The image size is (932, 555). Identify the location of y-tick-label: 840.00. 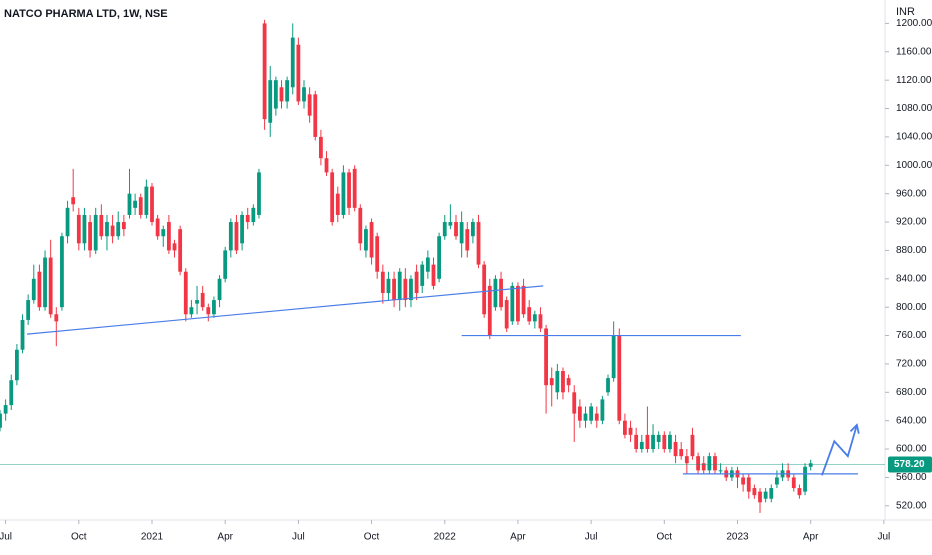
(911, 278).